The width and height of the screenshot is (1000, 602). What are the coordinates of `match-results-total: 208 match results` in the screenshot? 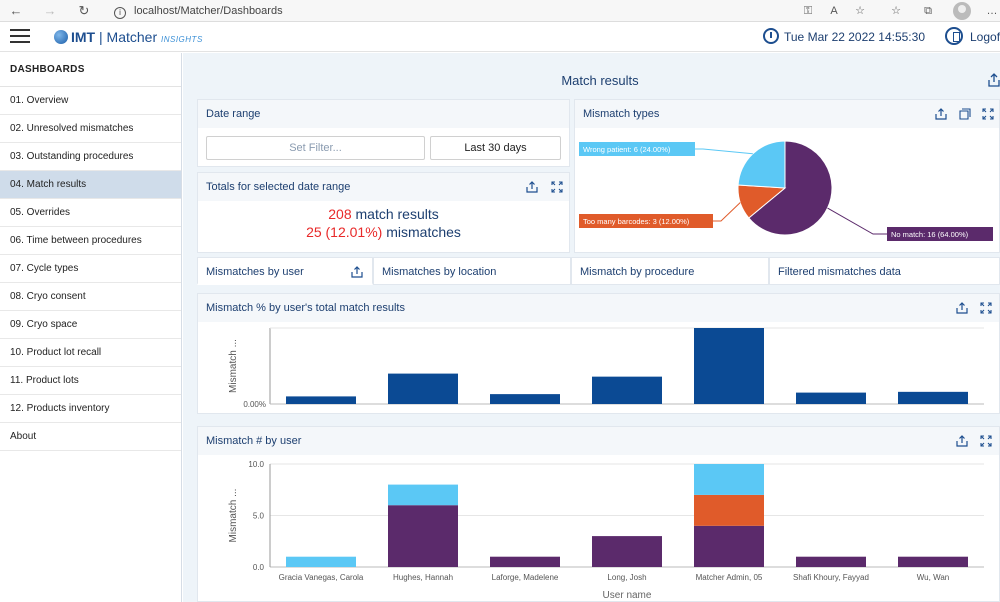 It's located at (383, 214).